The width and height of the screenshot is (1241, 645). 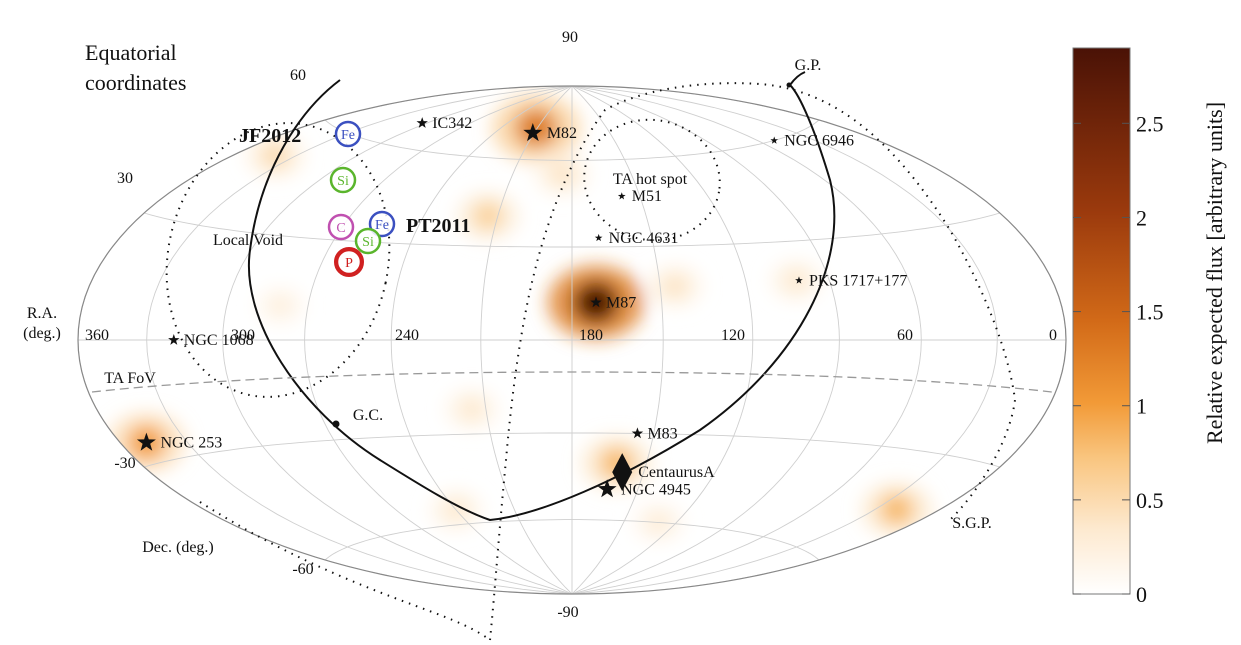 I want to click on particle-label-p: P, so click(x=349, y=263).